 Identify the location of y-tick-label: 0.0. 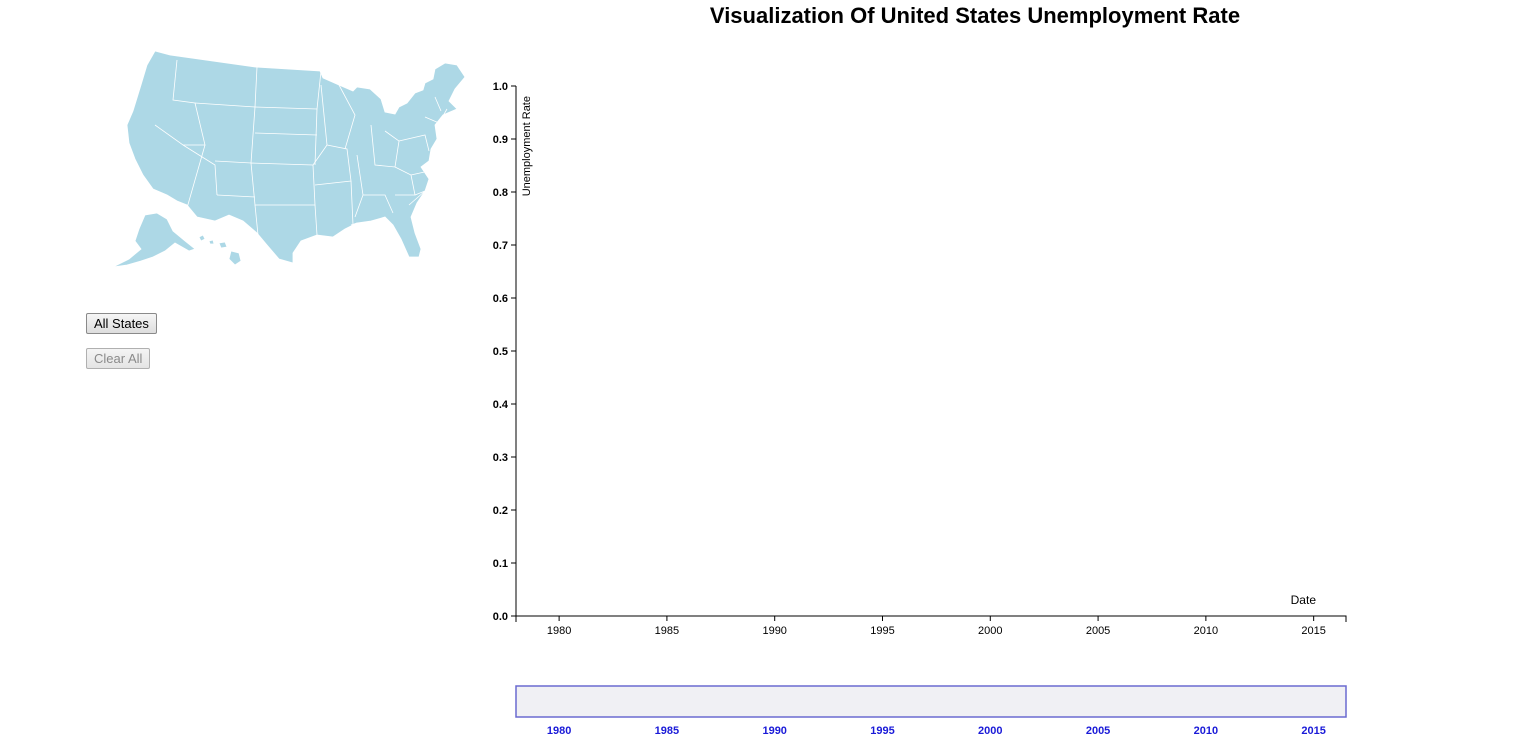
(500, 617).